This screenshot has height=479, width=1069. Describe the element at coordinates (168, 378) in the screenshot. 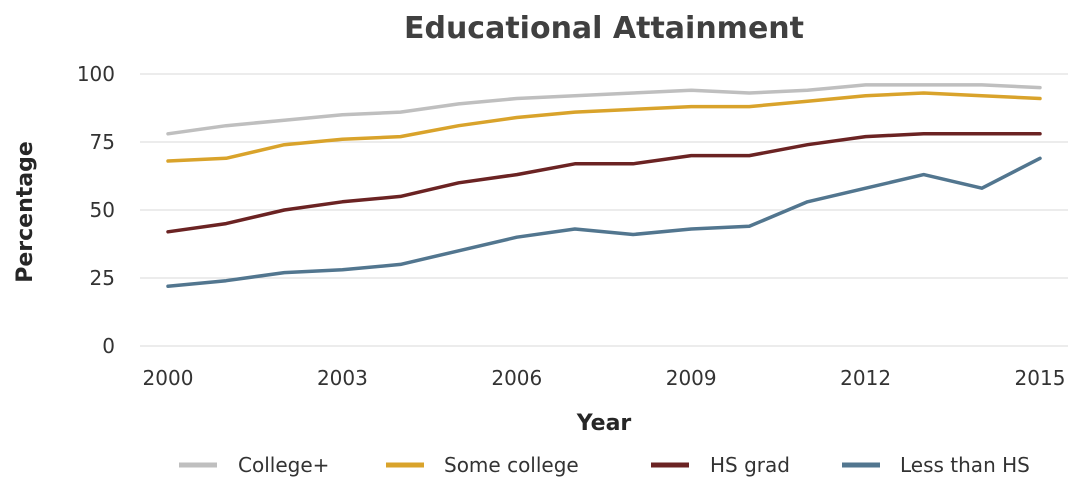

I see `x-tick-label: 2000` at that location.